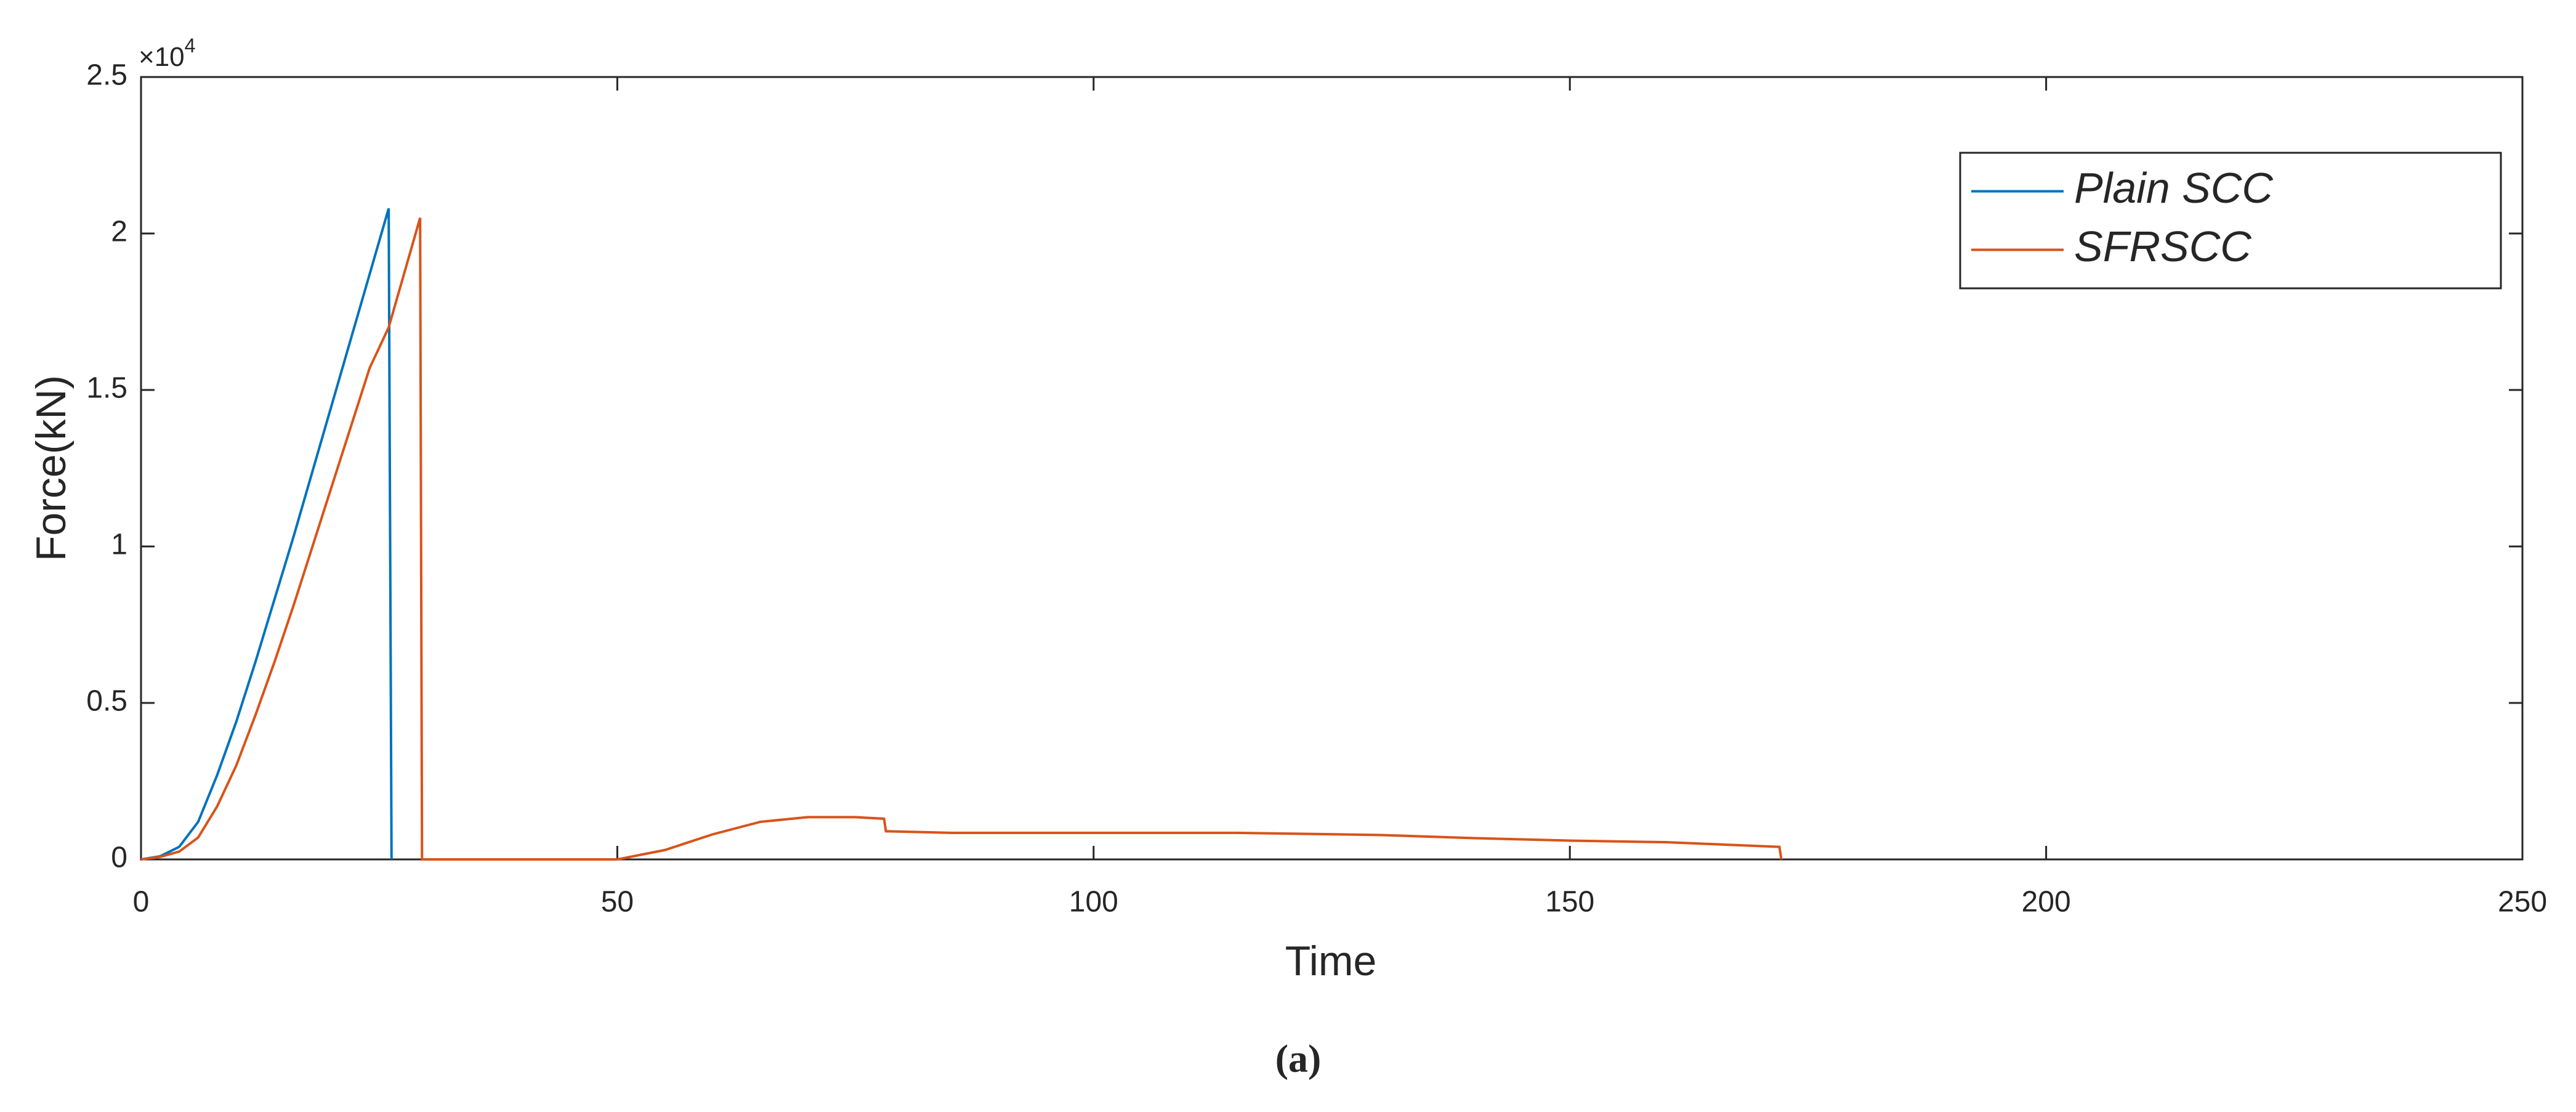  I want to click on x-tick-label: 150, so click(1569, 902).